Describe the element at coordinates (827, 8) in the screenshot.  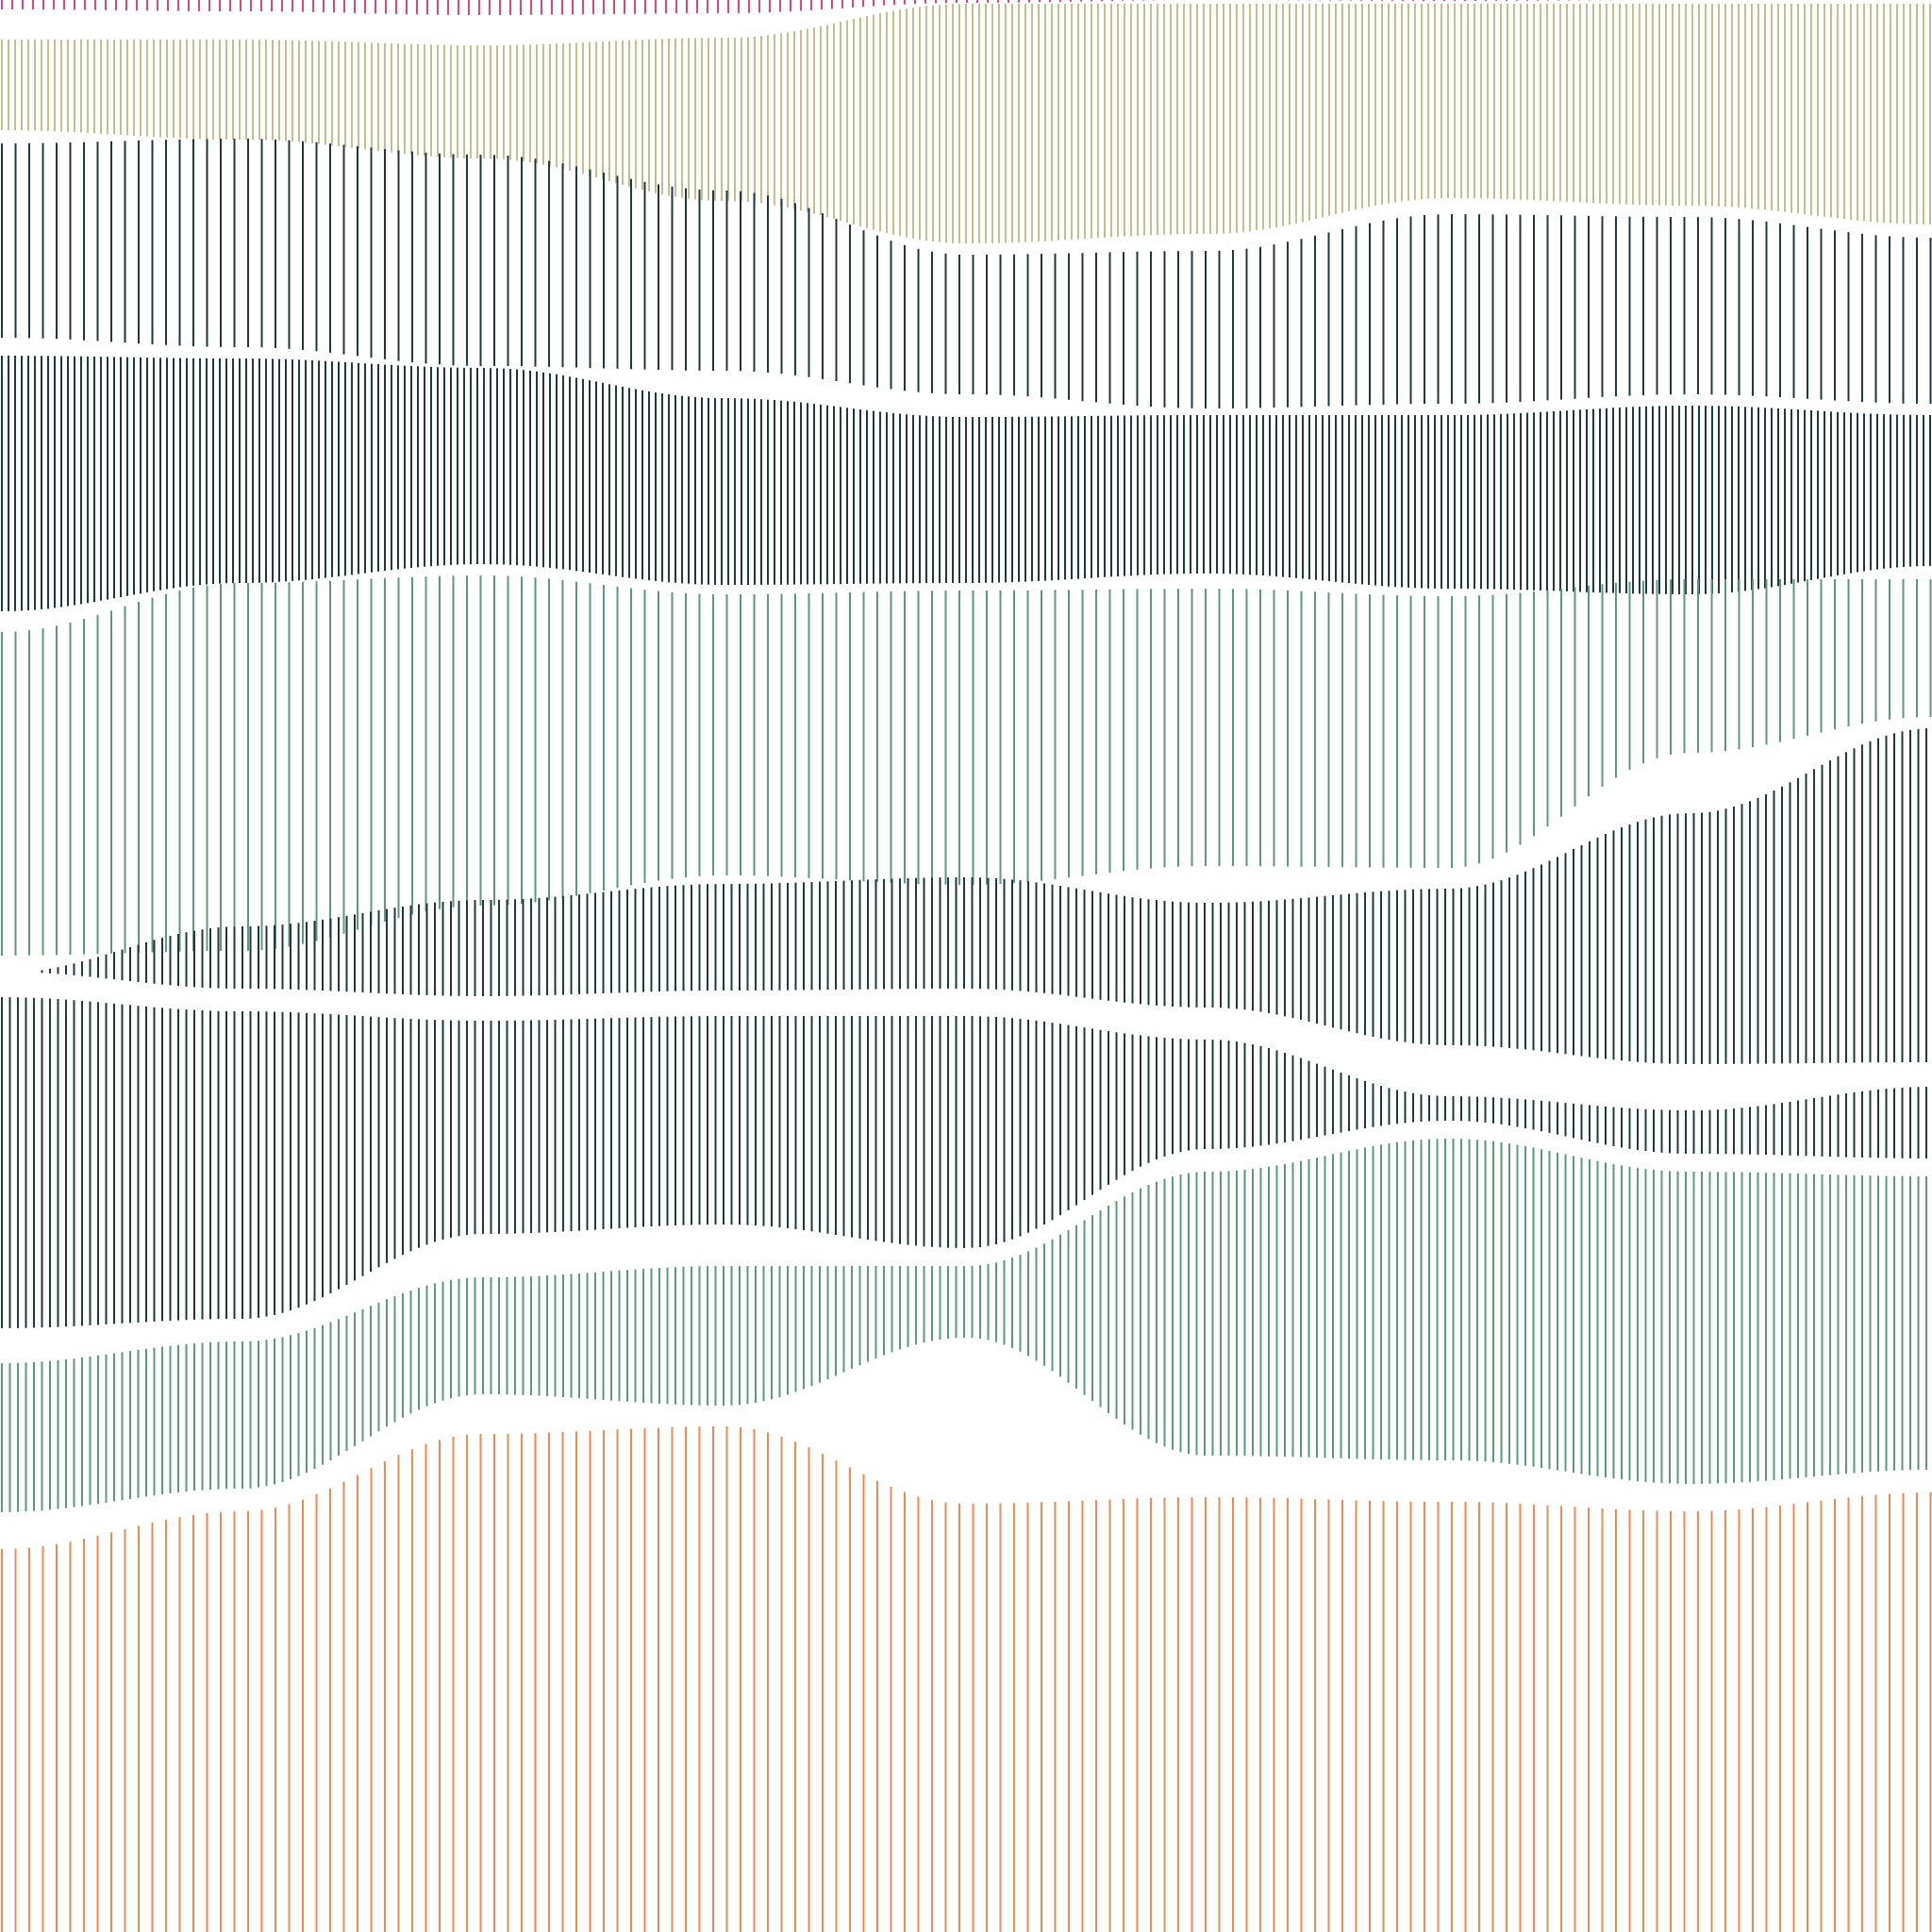
I see `band-1-hatch` at that location.